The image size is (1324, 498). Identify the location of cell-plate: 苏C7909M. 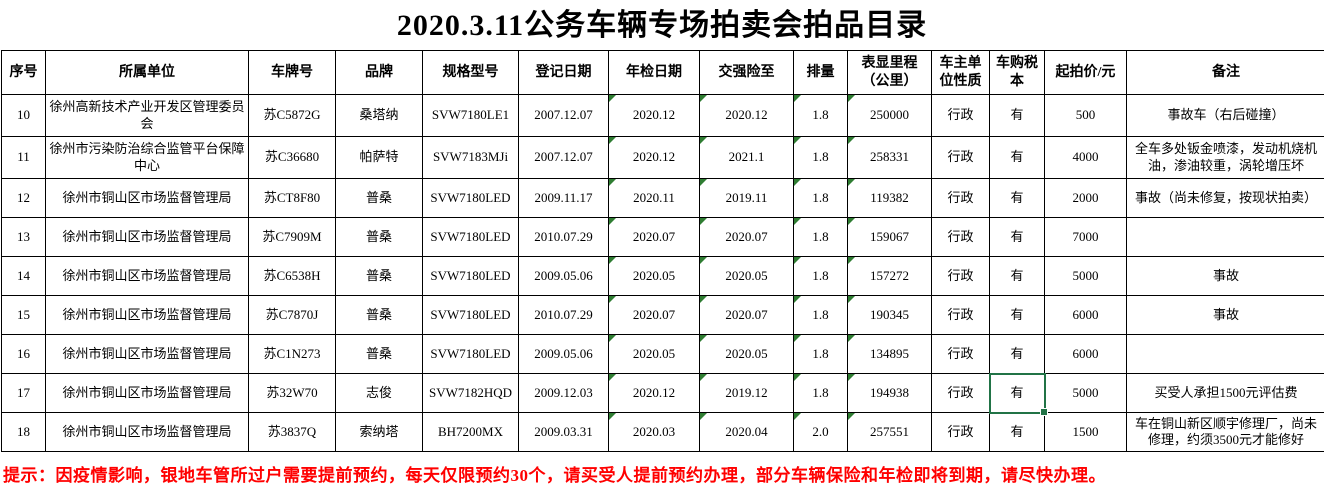
(292, 237).